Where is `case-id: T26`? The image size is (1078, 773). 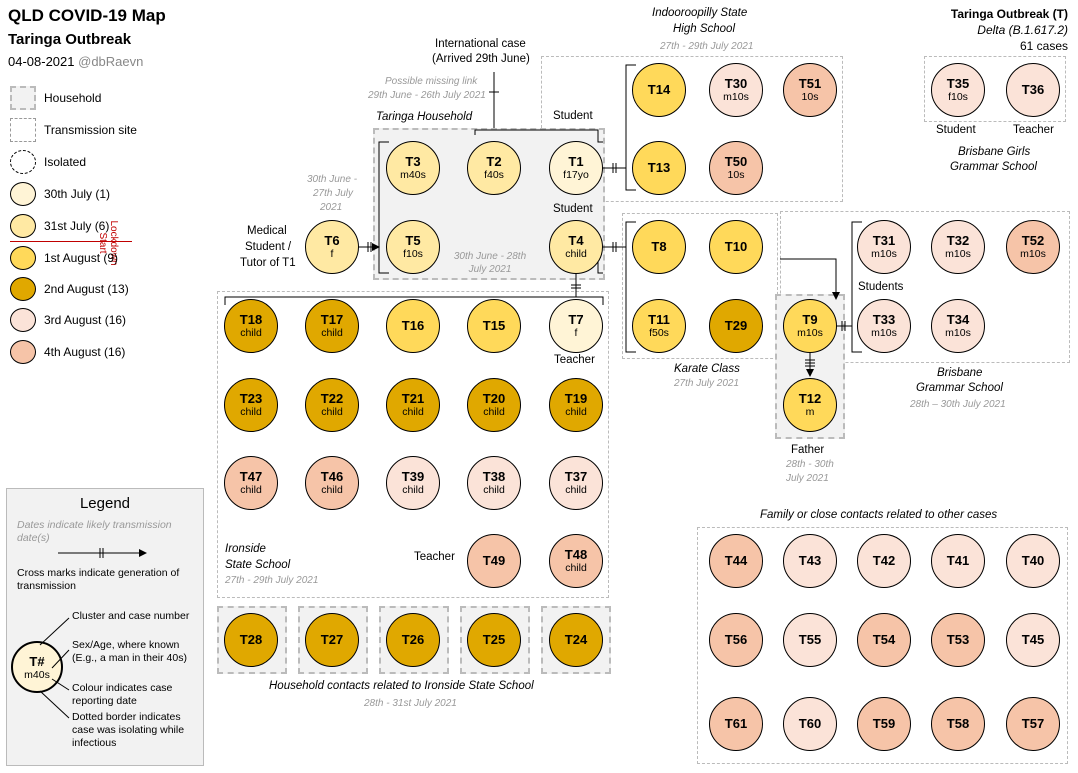 case-id: T26 is located at coordinates (413, 640).